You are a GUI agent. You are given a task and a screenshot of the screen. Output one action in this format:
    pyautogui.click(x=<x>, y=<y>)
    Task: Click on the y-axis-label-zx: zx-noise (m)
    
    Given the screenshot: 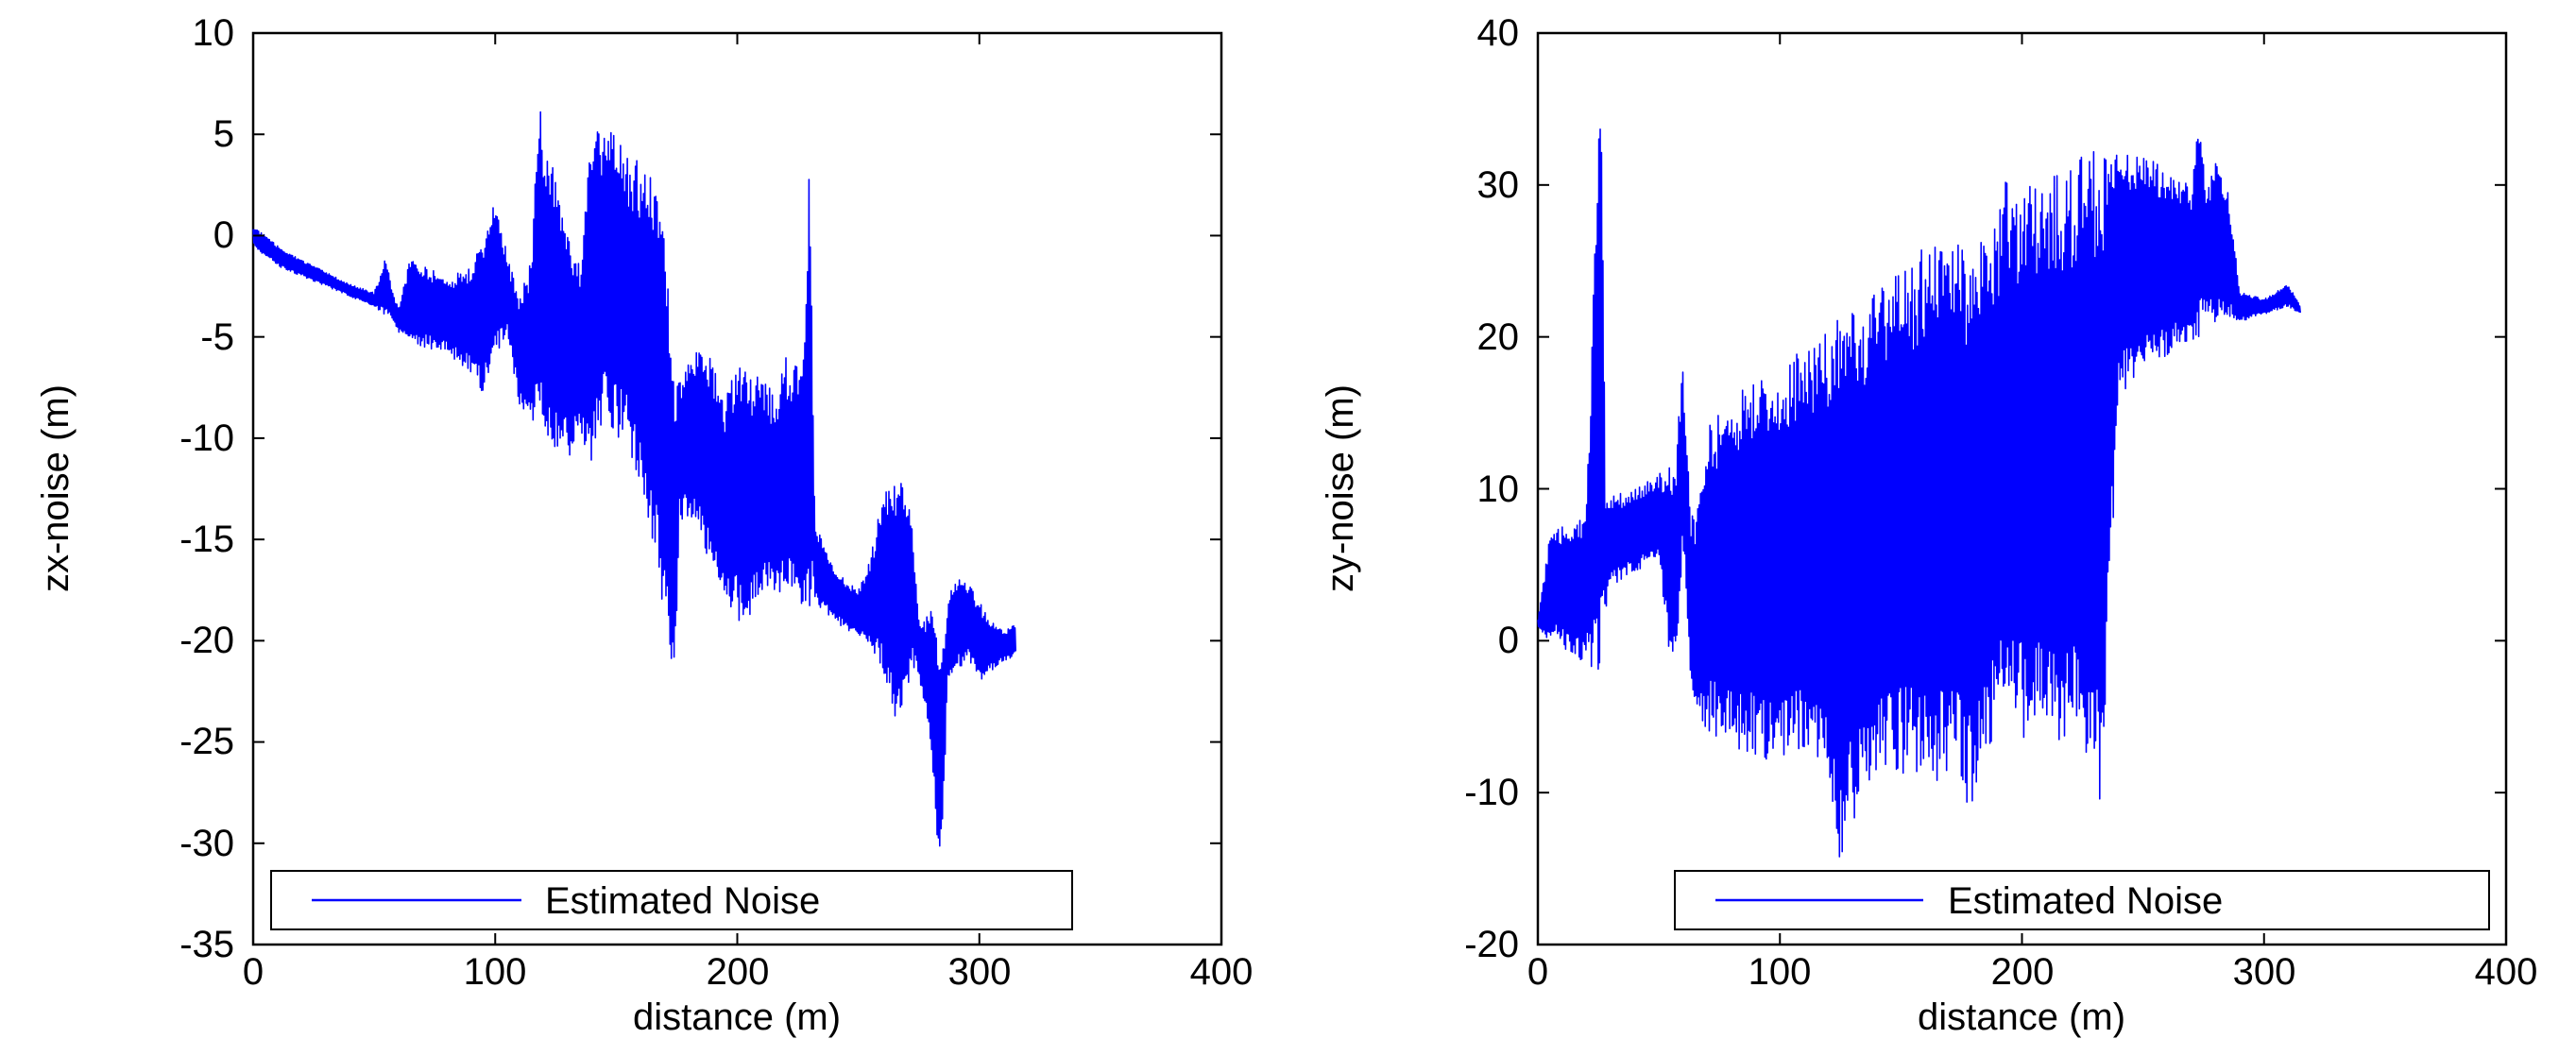 What is the action you would take?
    pyautogui.click(x=56, y=488)
    